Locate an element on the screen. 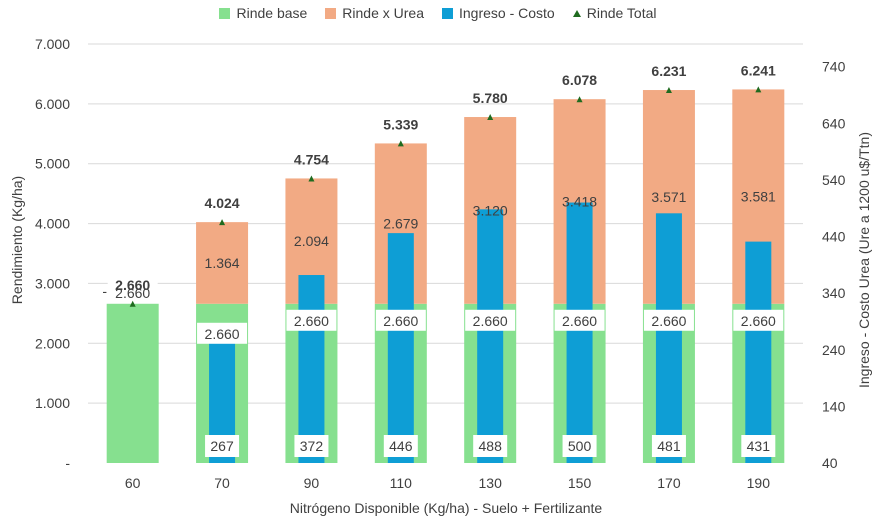 The height and width of the screenshot is (529, 876). data-label-ingreso-costo: 446 is located at coordinates (401, 446).